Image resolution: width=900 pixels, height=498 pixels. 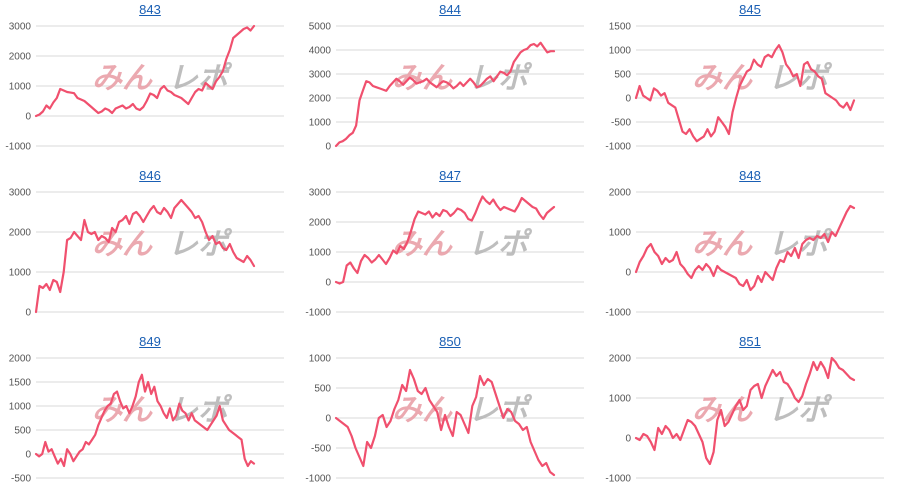 What do you see at coordinates (150, 341) in the screenshot?
I see `chart-title-link: 849` at bounding box center [150, 341].